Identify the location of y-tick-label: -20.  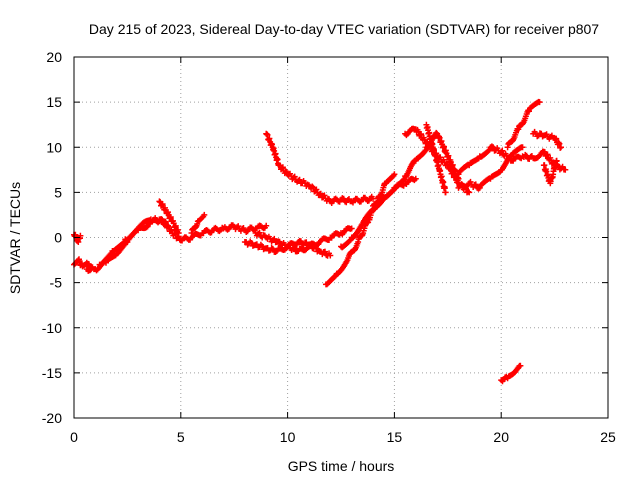
(52, 418).